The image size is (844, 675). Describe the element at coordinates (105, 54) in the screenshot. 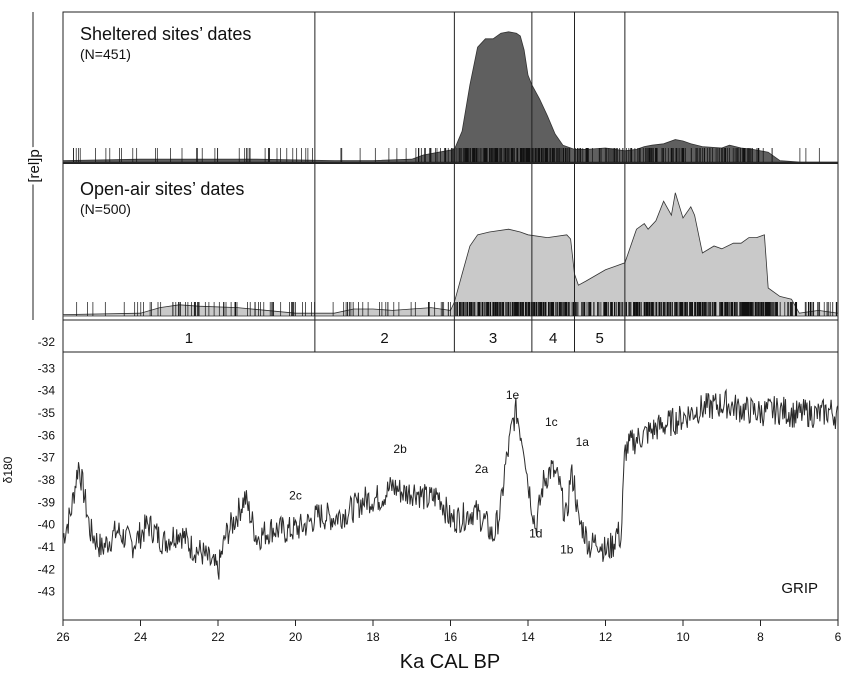

I see `sheltered-subtitle: (N=451)` at that location.